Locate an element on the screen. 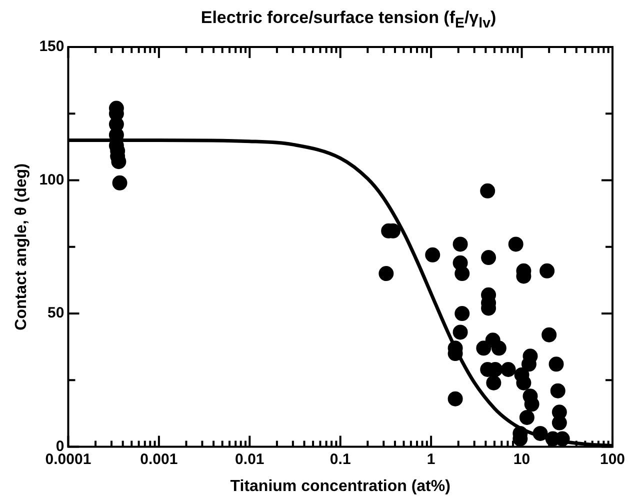 The height and width of the screenshot is (502, 637). x-tick-label: 1 is located at coordinates (431, 459).